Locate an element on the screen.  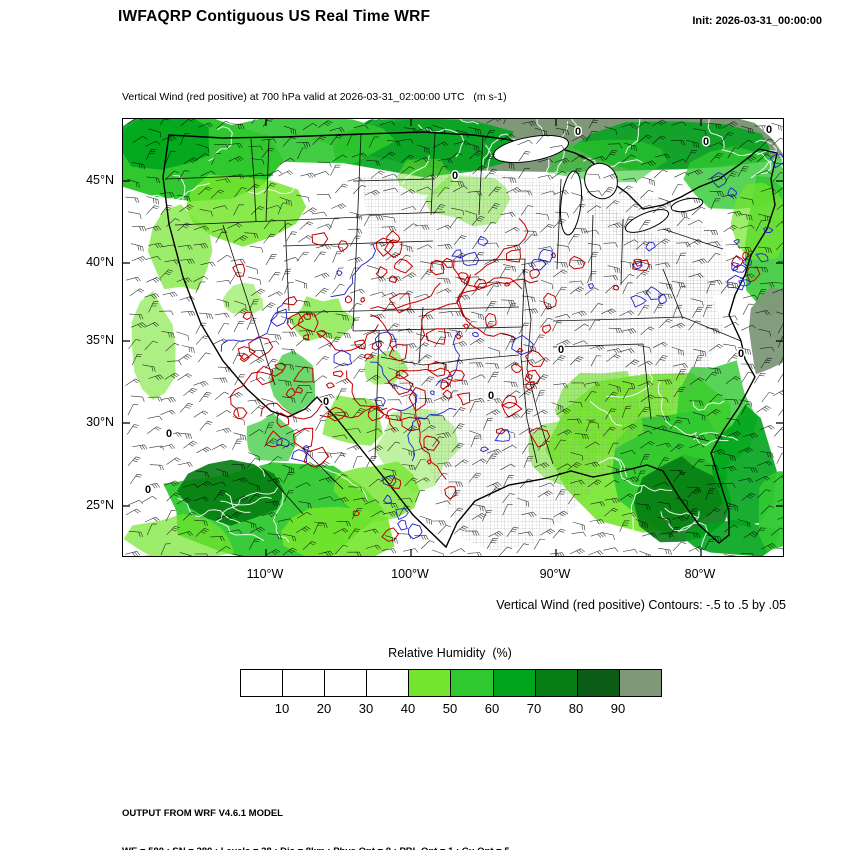
lat-tick-40n: 40°N is located at coordinates (100, 262).